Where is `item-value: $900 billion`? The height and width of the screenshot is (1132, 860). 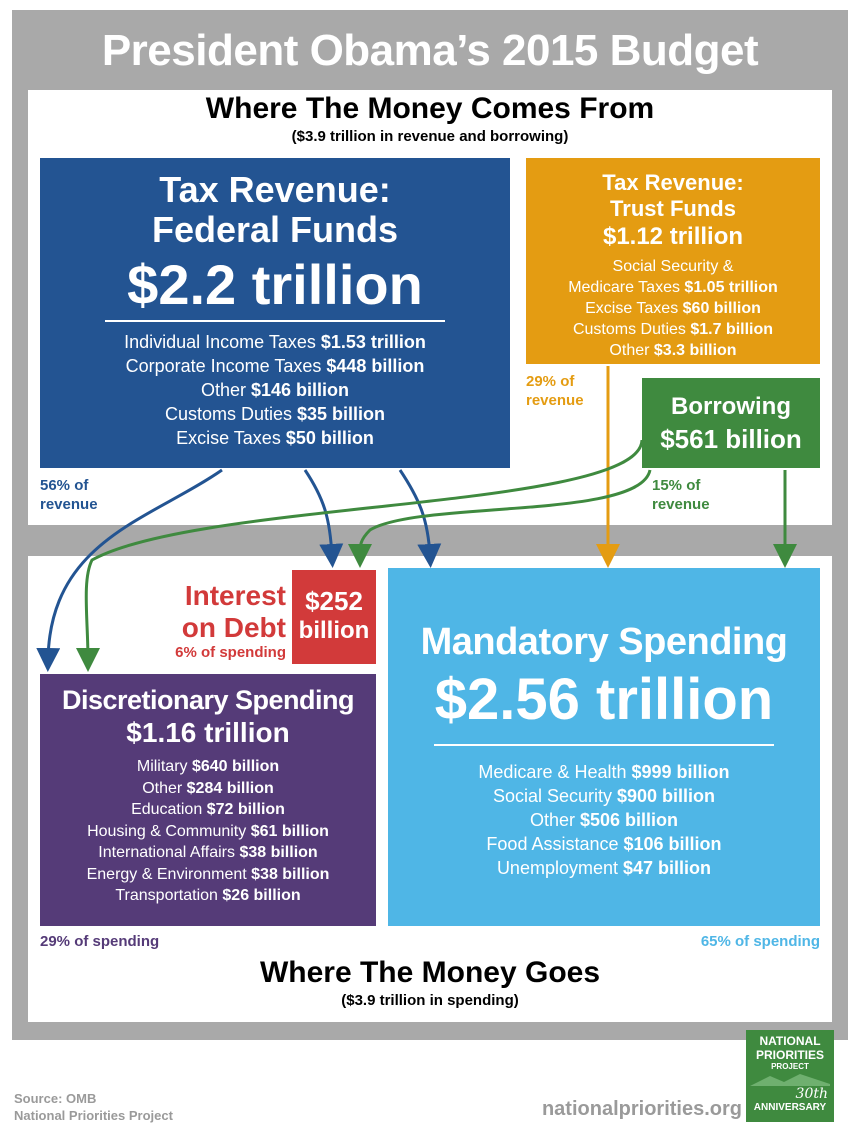 item-value: $900 billion is located at coordinates (666, 796).